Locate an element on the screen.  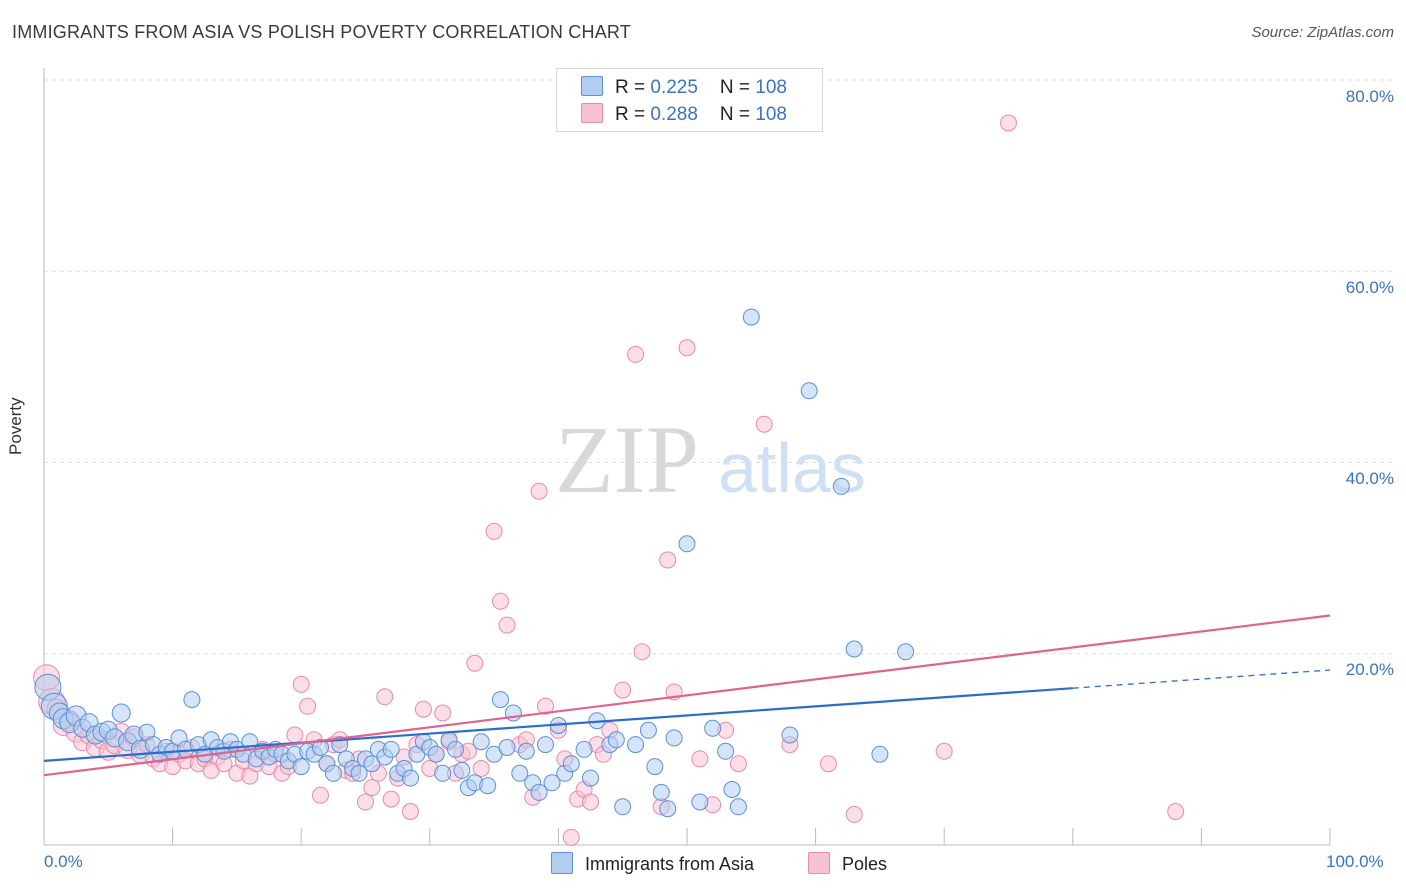
legend-swatch-asia is located at coordinates (592, 86).